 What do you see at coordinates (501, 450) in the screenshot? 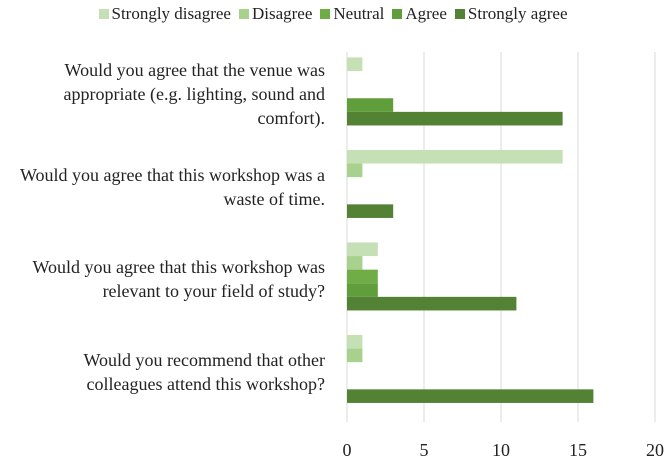
I see `x-tick-label: 10` at bounding box center [501, 450].